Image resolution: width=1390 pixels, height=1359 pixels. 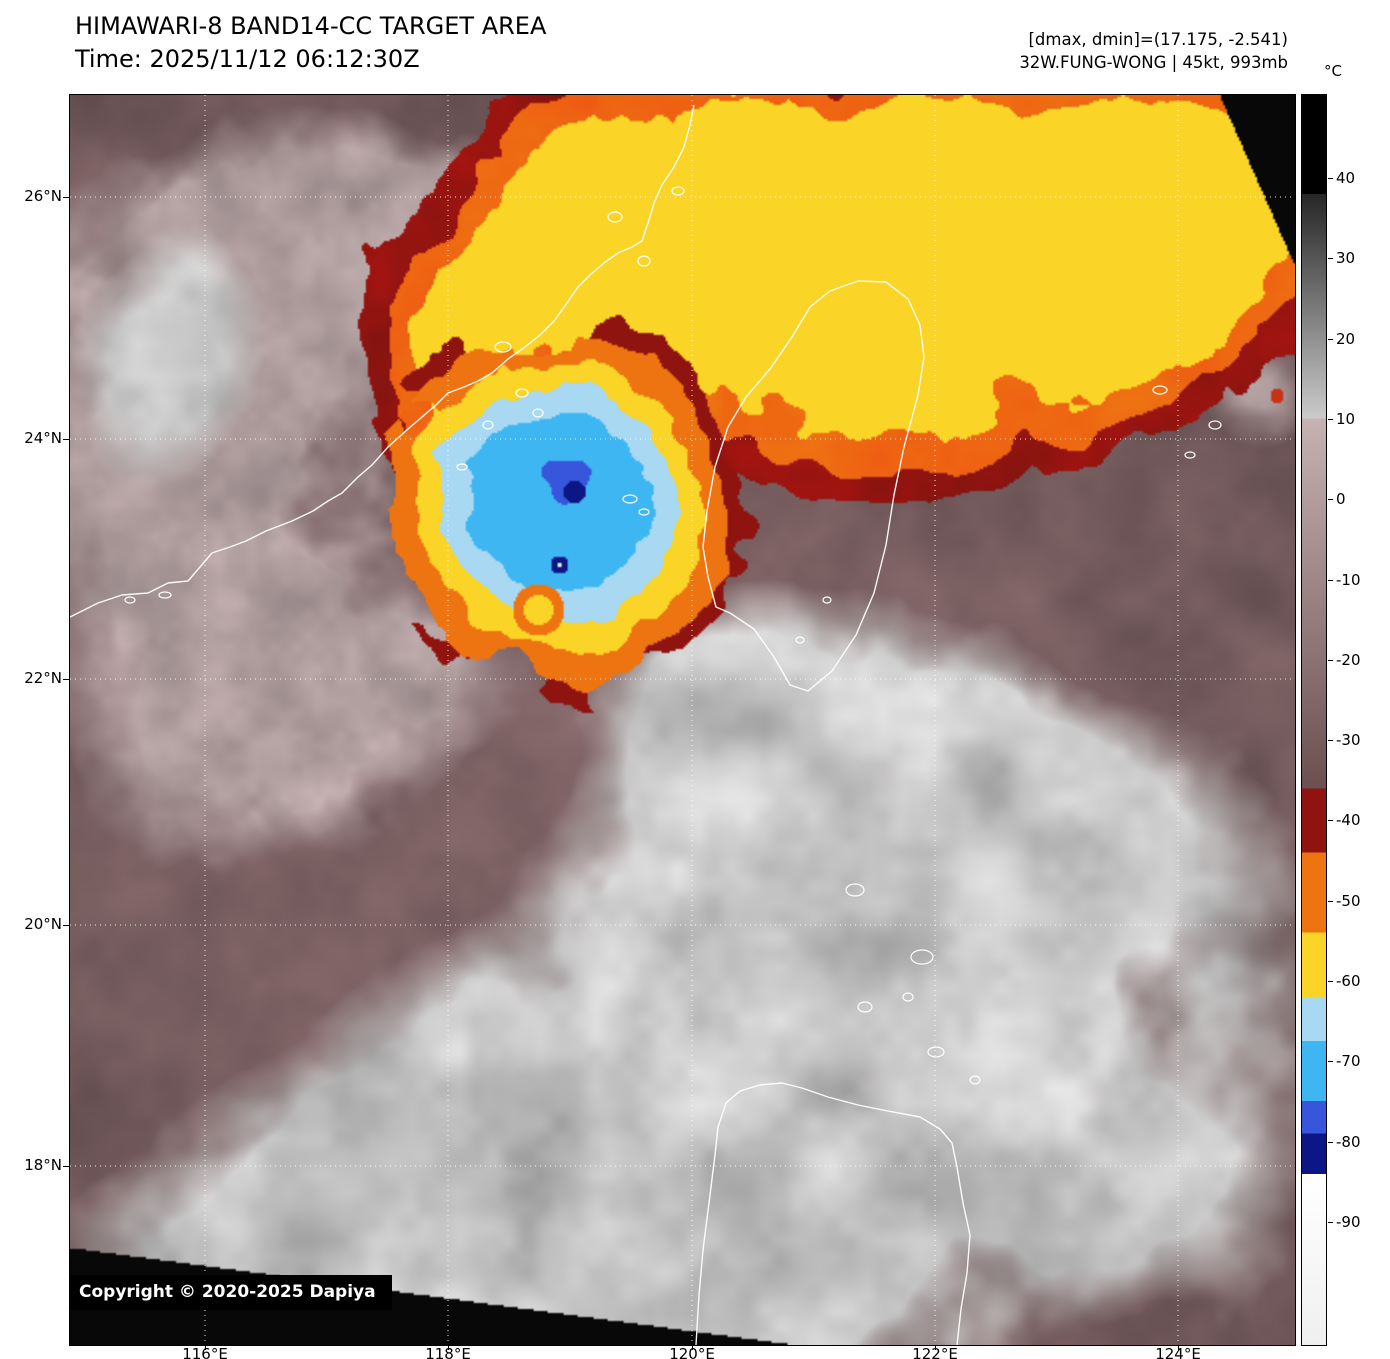 What do you see at coordinates (692, 1352) in the screenshot?
I see `lon-axis-label: 120°E` at bounding box center [692, 1352].